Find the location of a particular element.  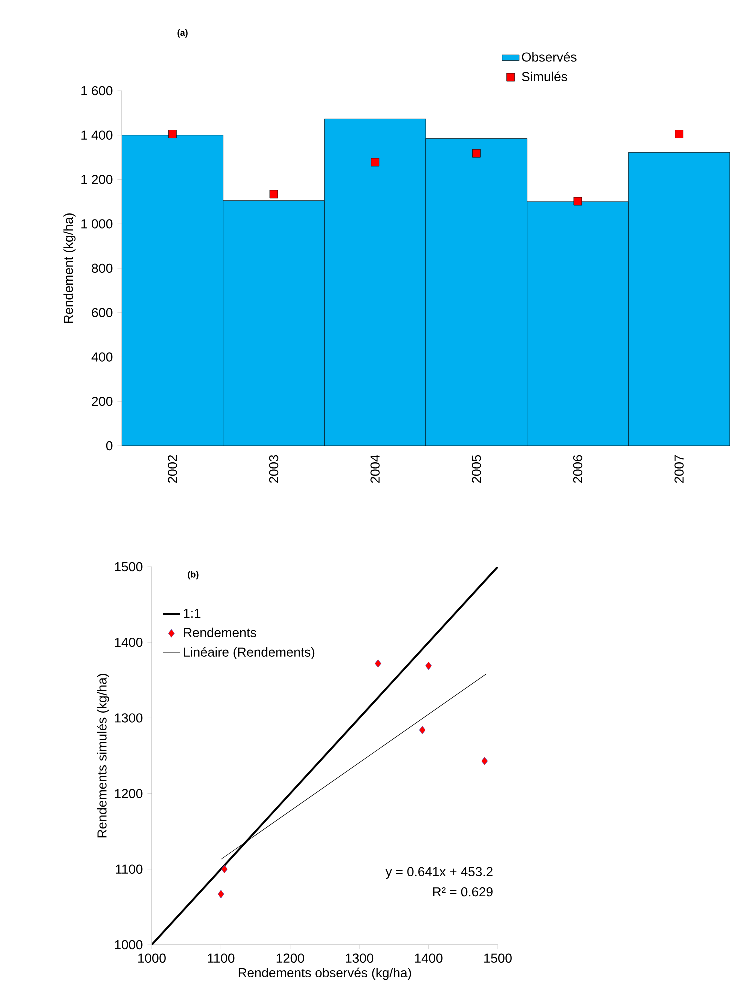

y-tick-label: 1300 is located at coordinates (129, 718).